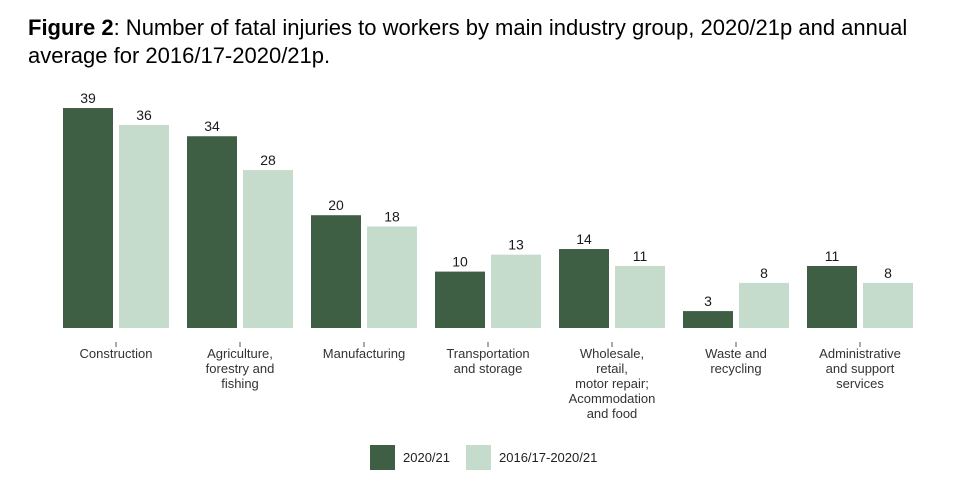  I want to click on figure-label: Figure 2, so click(71, 27).